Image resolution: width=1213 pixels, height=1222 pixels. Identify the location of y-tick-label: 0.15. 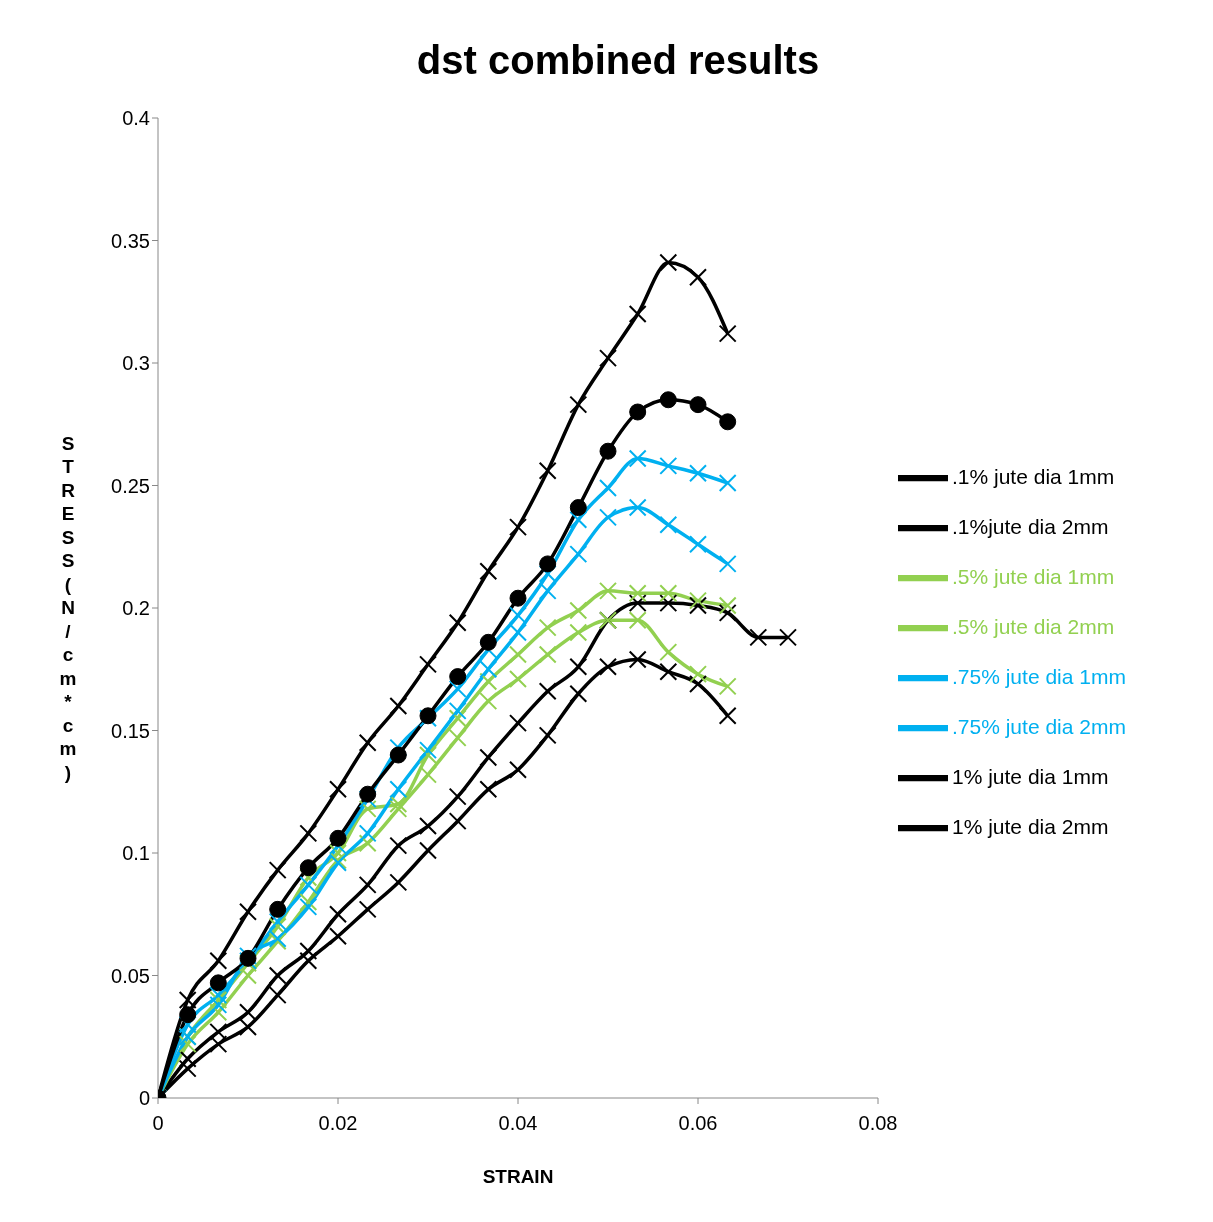
(130, 730).